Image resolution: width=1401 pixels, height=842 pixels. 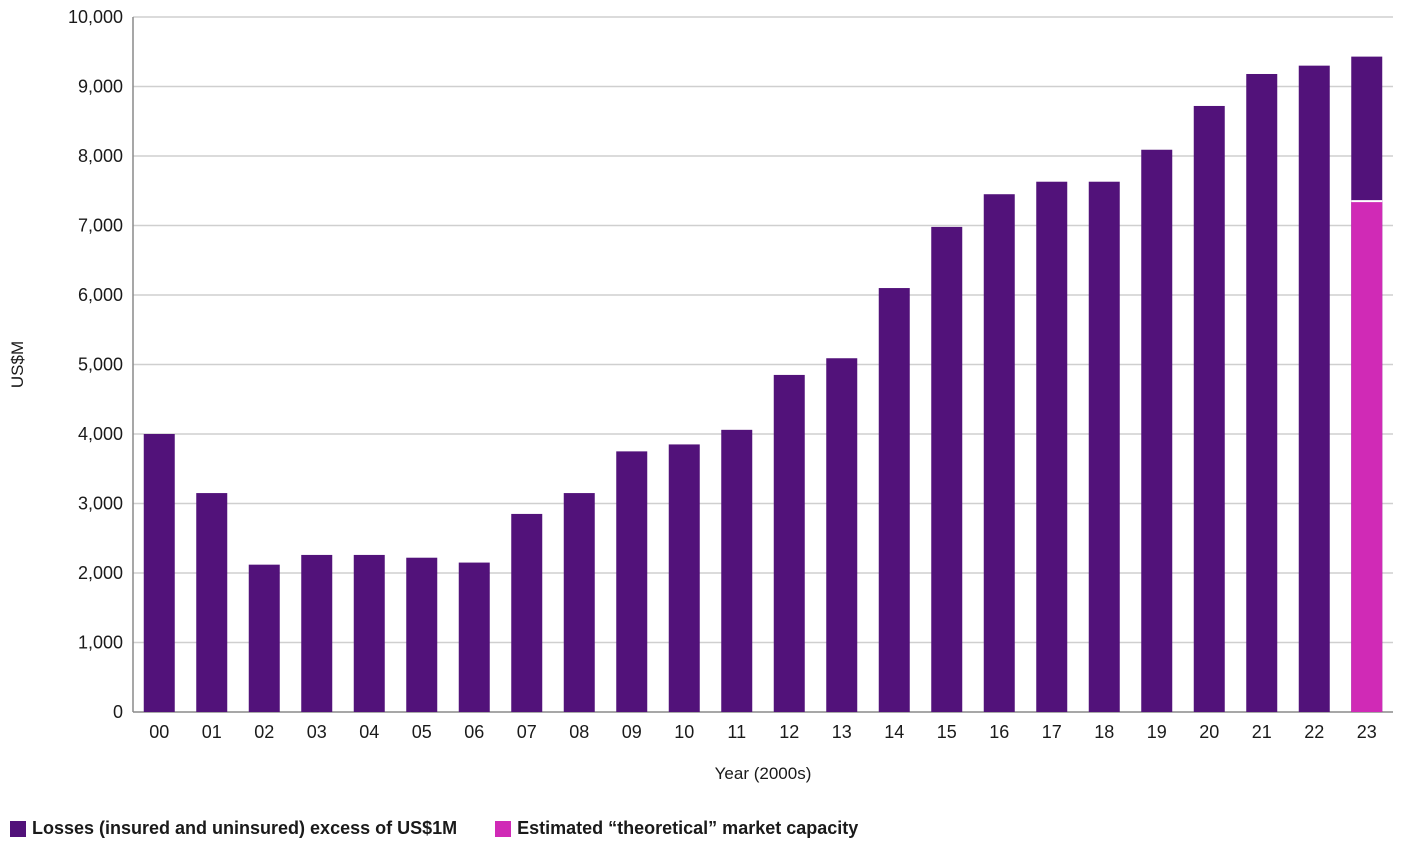 I want to click on x-tick-label: 12, so click(x=789, y=732).